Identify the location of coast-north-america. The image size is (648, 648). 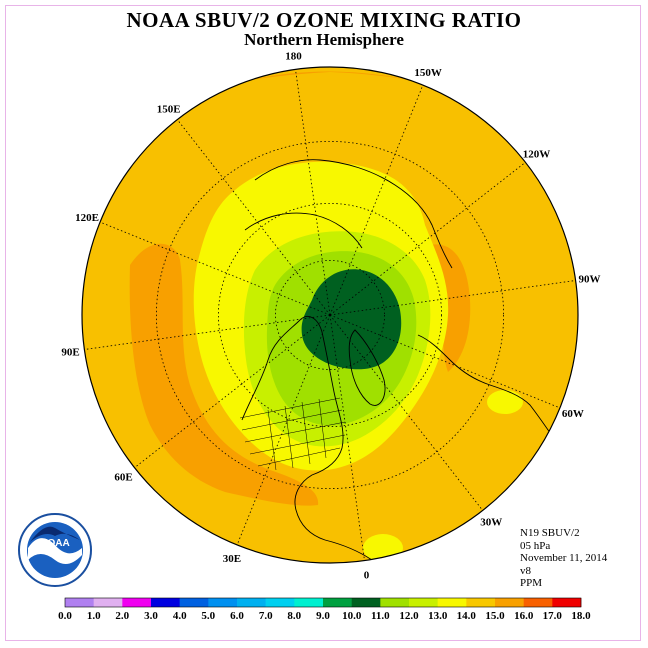
(292, 428).